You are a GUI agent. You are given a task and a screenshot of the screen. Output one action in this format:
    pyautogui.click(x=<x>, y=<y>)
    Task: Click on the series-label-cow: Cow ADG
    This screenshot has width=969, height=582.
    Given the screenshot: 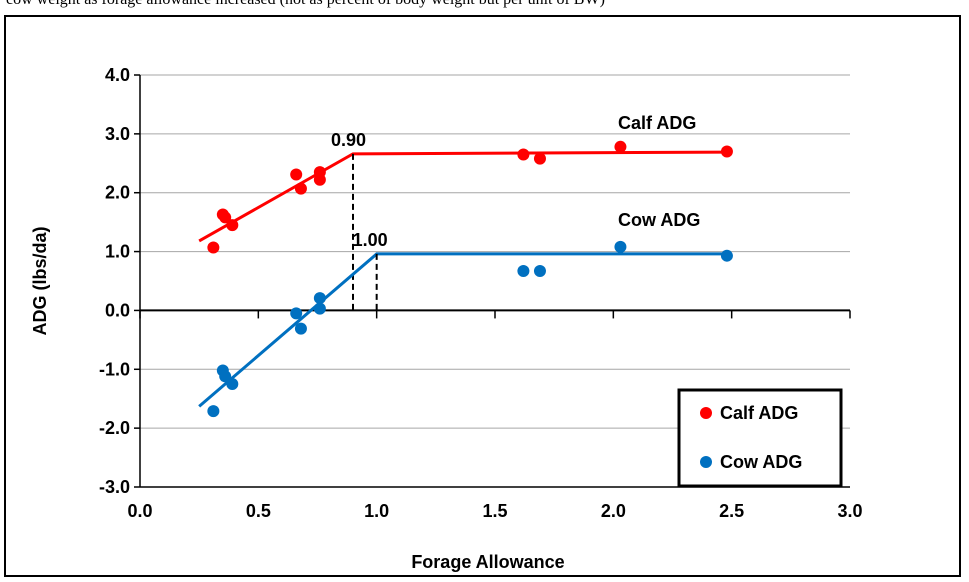 What is the action you would take?
    pyautogui.click(x=659, y=220)
    